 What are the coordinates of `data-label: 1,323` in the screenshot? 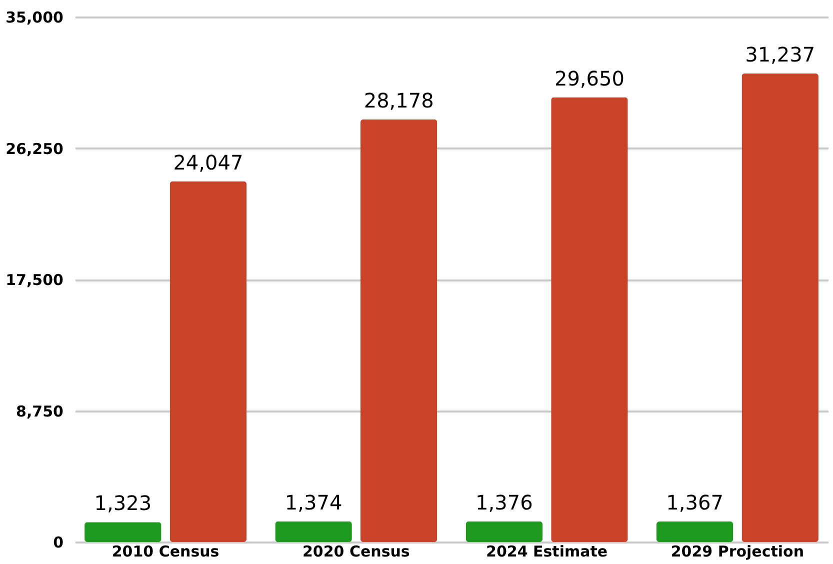 It's located at (123, 503).